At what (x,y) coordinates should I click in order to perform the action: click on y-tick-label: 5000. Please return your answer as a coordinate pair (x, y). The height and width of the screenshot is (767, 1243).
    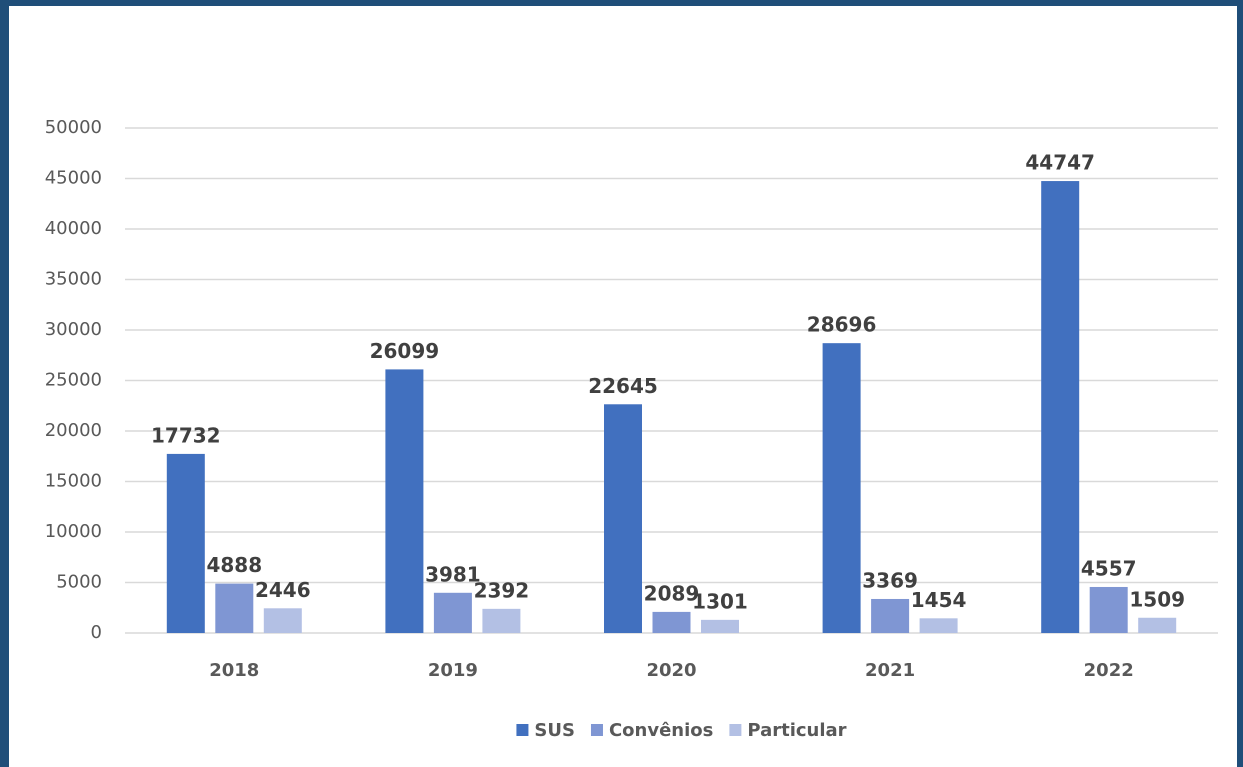
    Looking at the image, I should click on (79, 582).